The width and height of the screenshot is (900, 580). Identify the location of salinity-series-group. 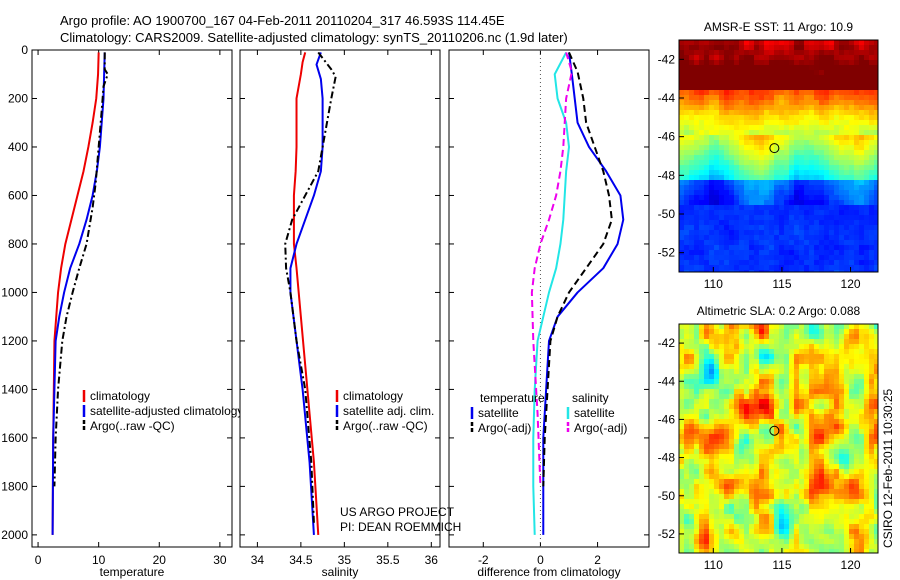
(310, 293).